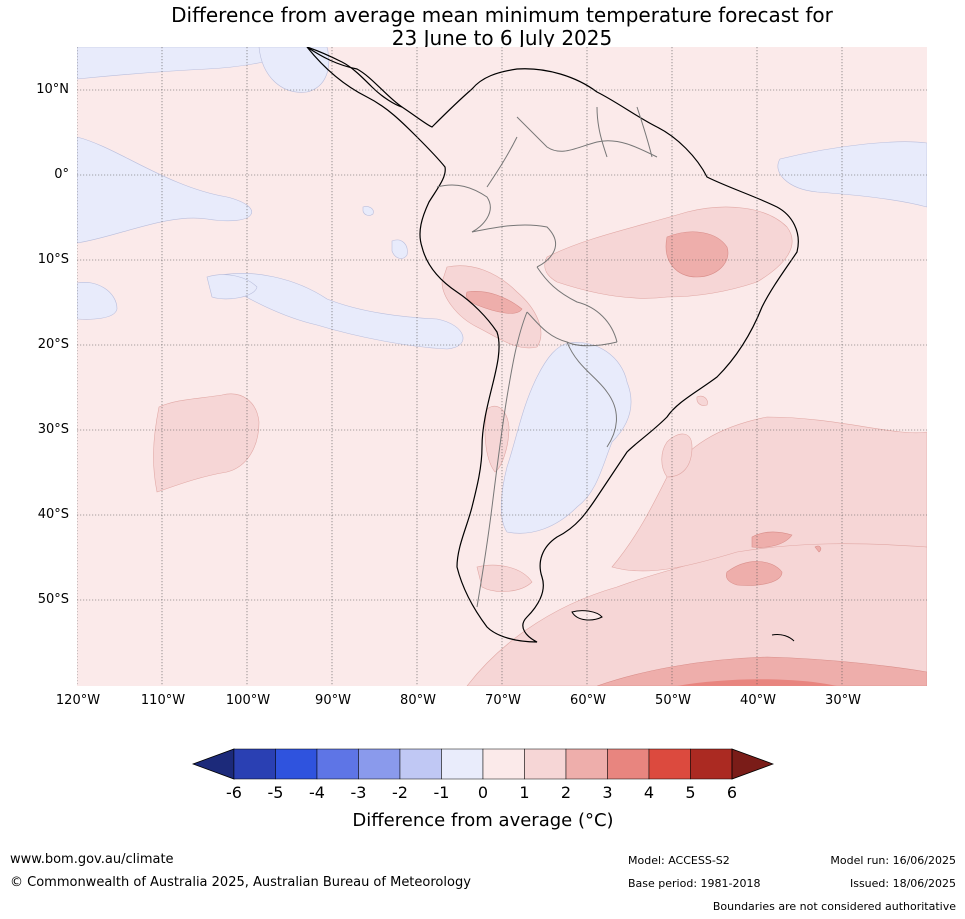 The width and height of the screenshot is (965, 919). Describe the element at coordinates (53, 259) in the screenshot. I see `lat-label-10s: 10°S` at that location.